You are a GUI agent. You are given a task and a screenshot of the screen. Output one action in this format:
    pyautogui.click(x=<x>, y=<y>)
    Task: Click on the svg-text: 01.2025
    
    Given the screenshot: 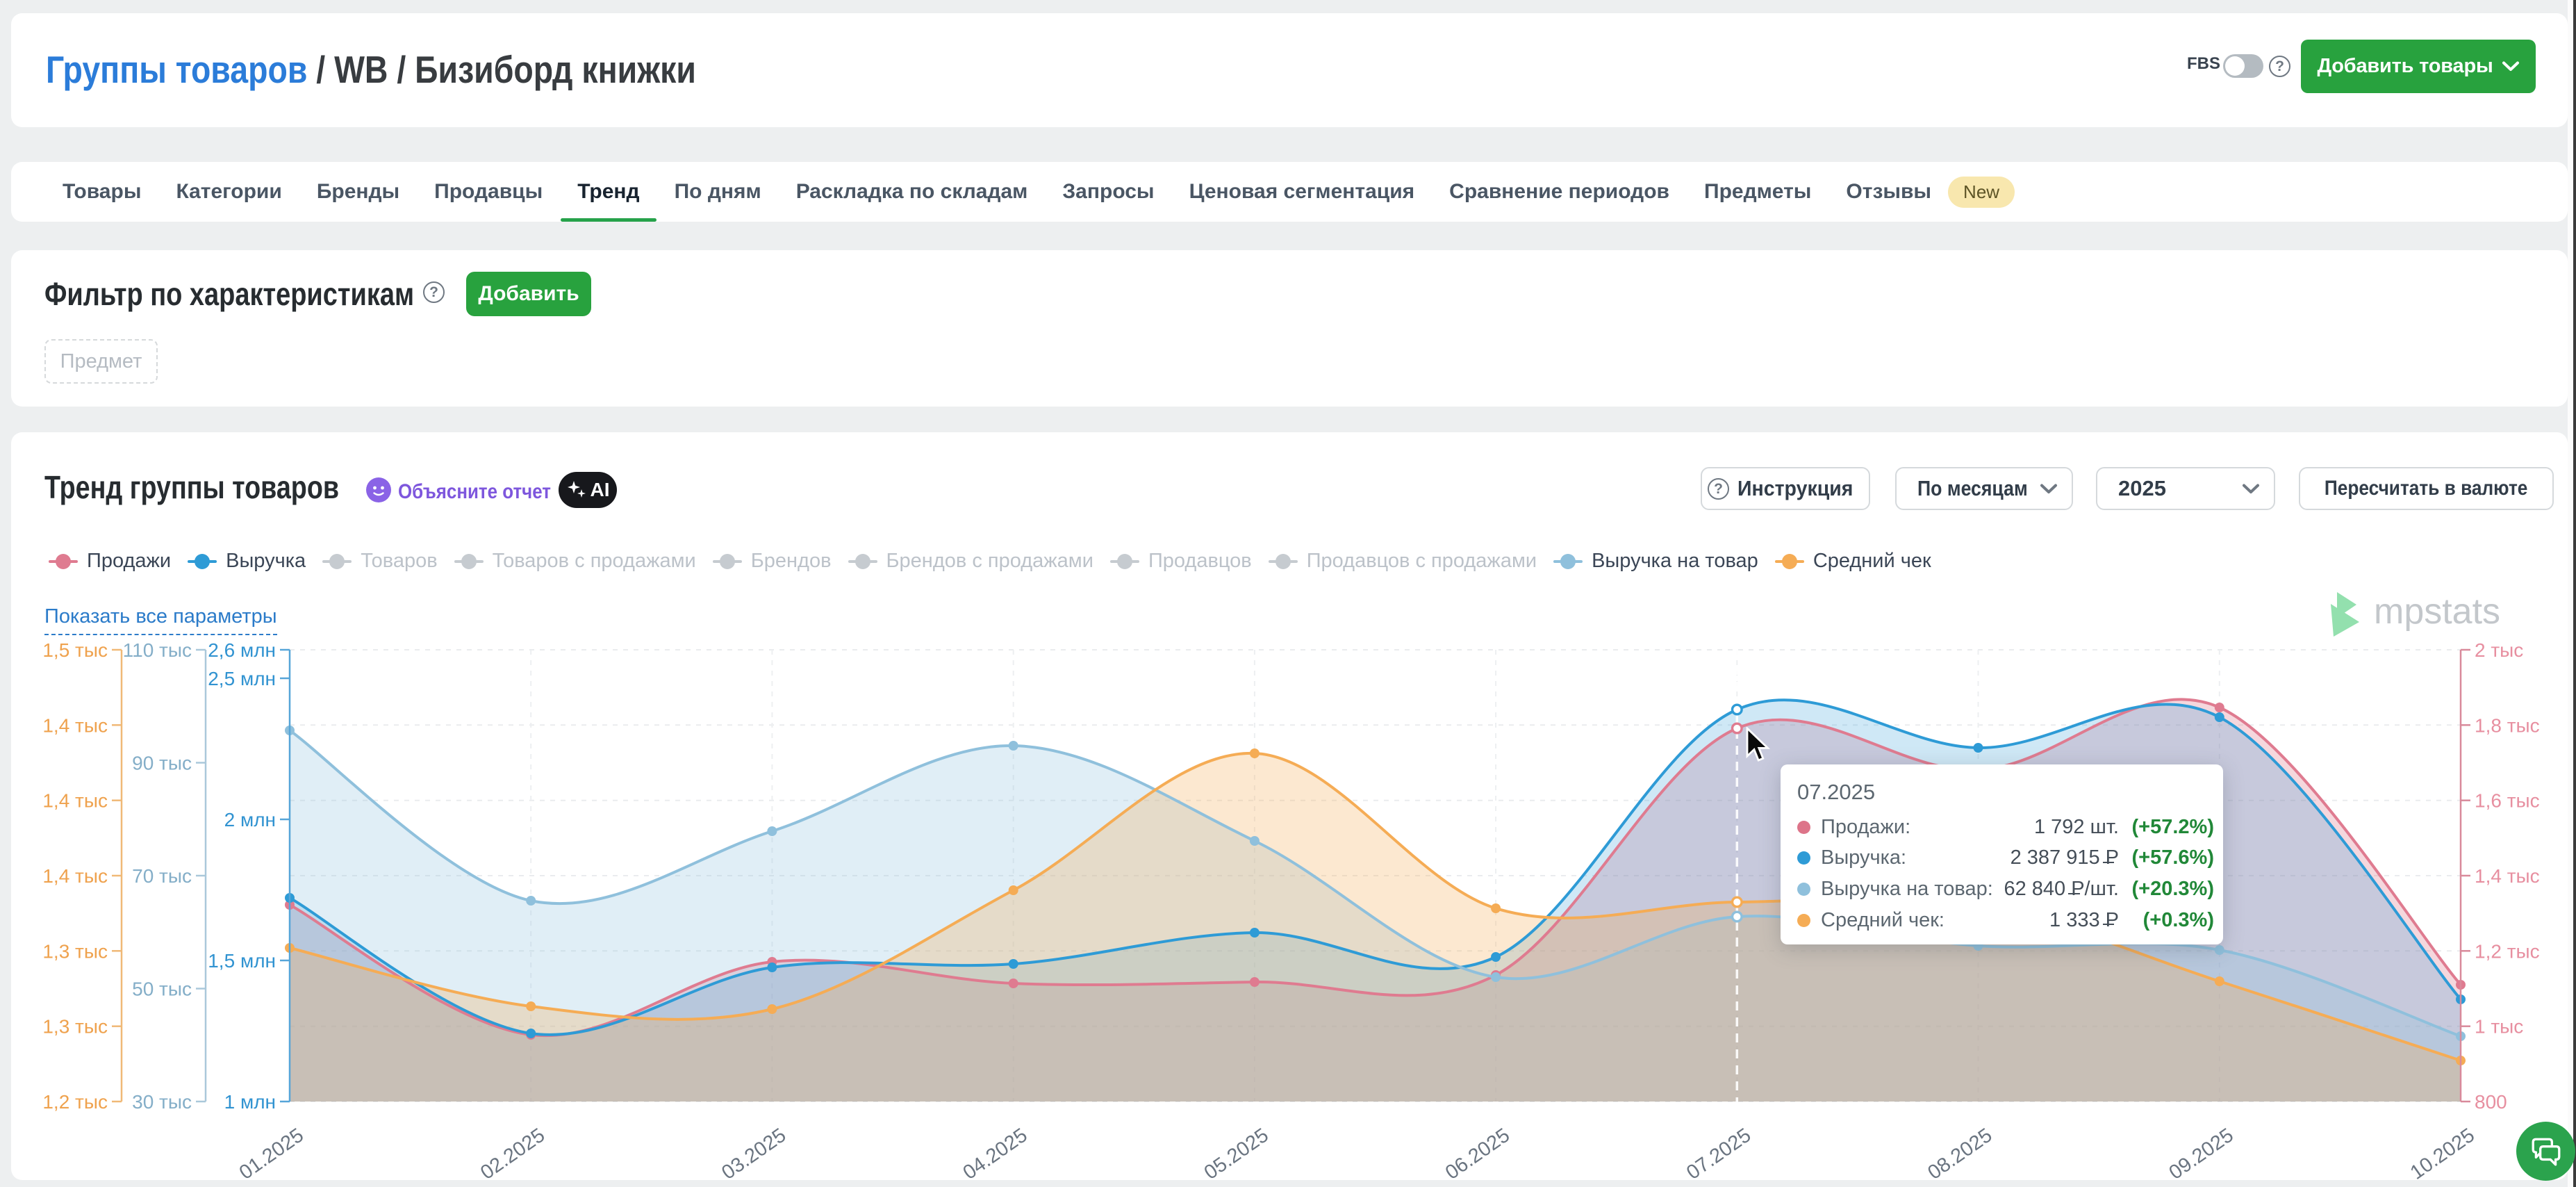 What is the action you would take?
    pyautogui.click(x=272, y=1154)
    